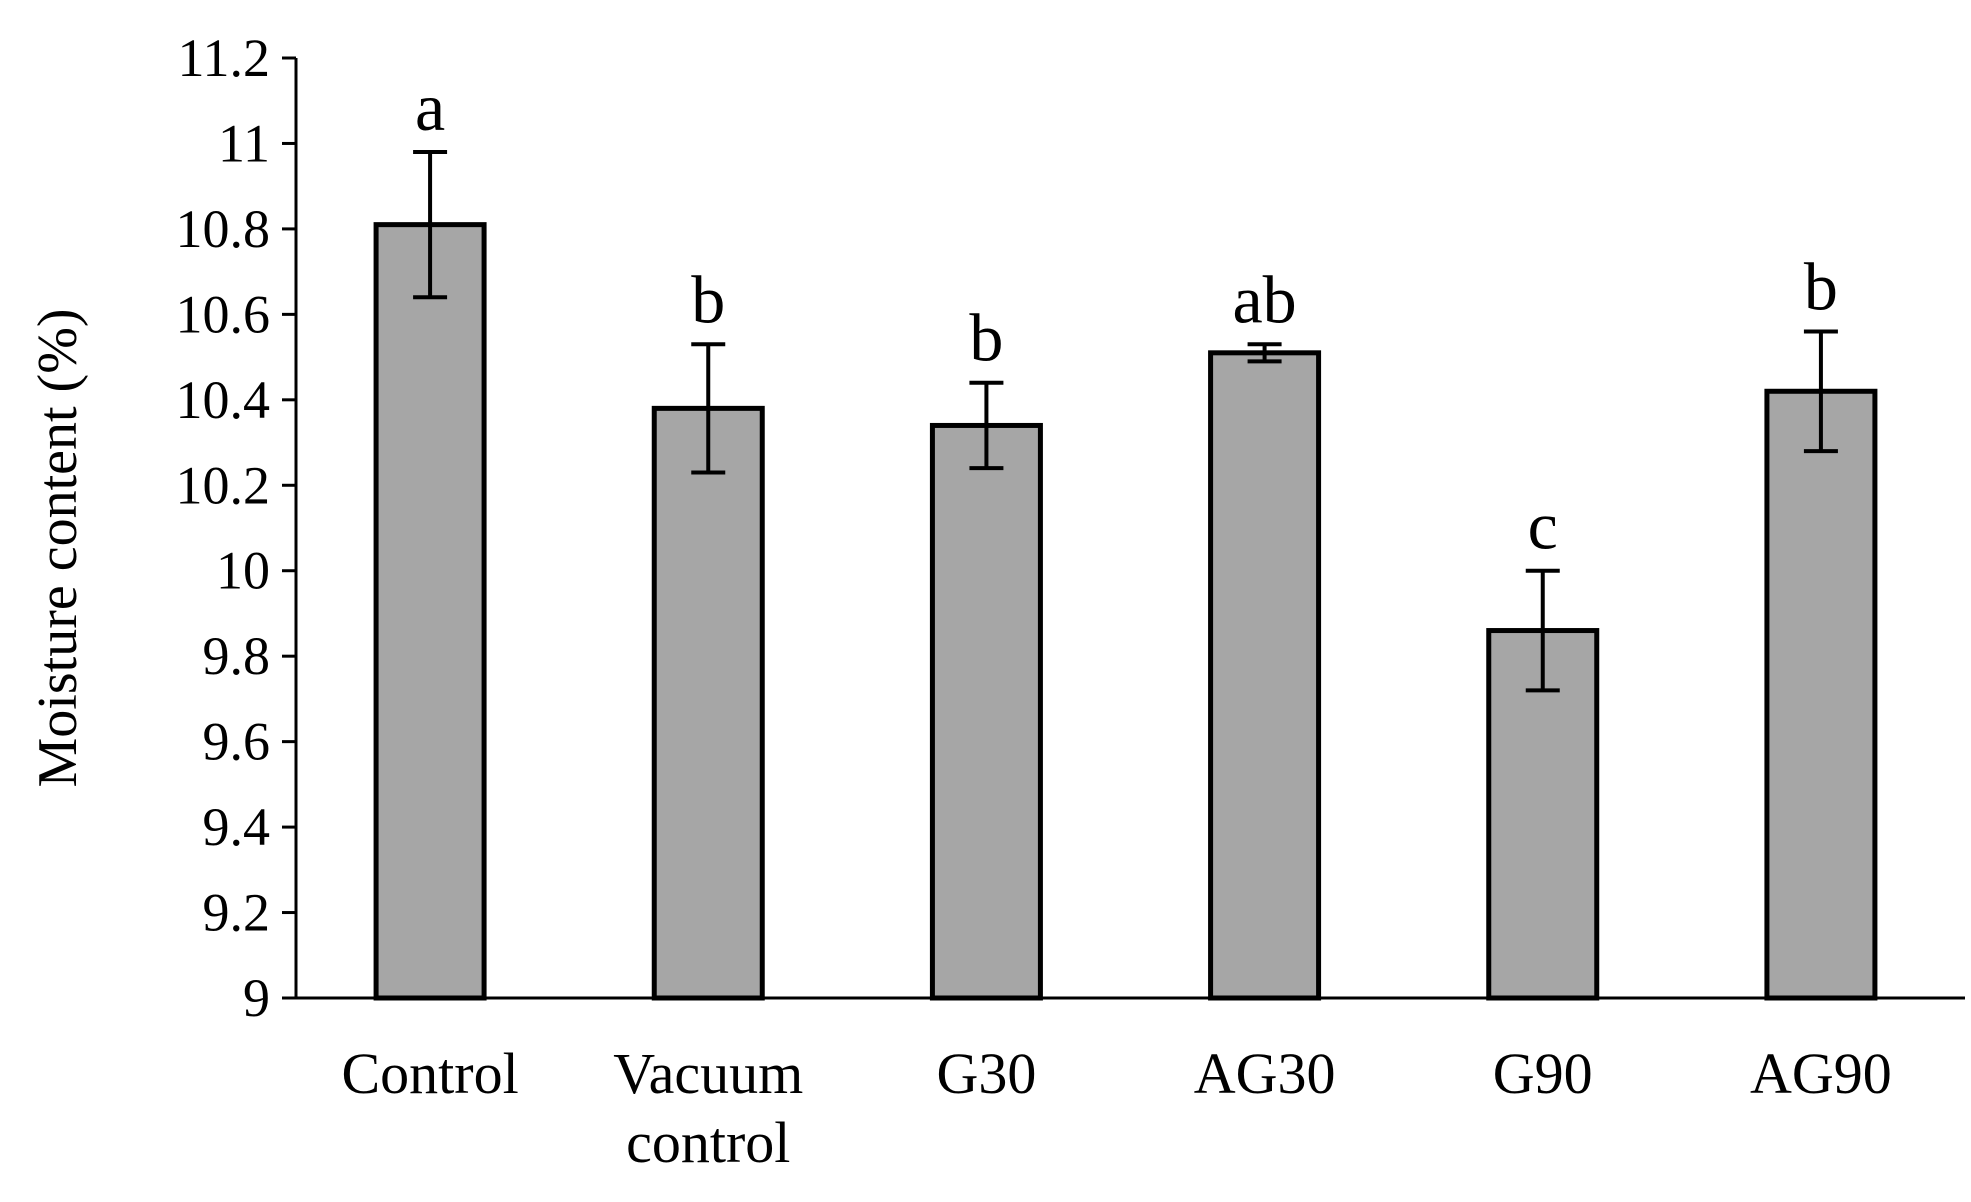 This screenshot has height=1202, width=1971. I want to click on y-tick-label: 10.8, so click(223, 229).